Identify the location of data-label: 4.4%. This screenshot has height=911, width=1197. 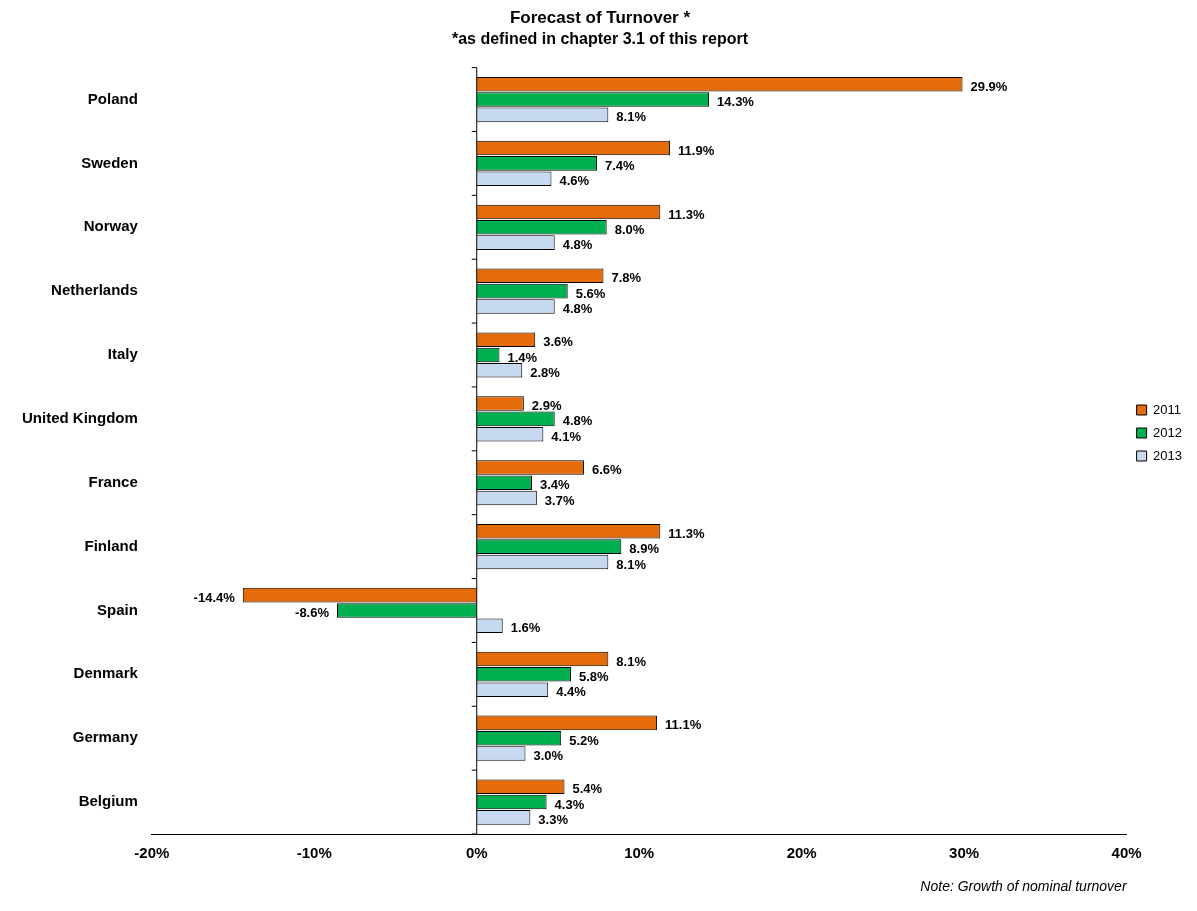
(571, 692).